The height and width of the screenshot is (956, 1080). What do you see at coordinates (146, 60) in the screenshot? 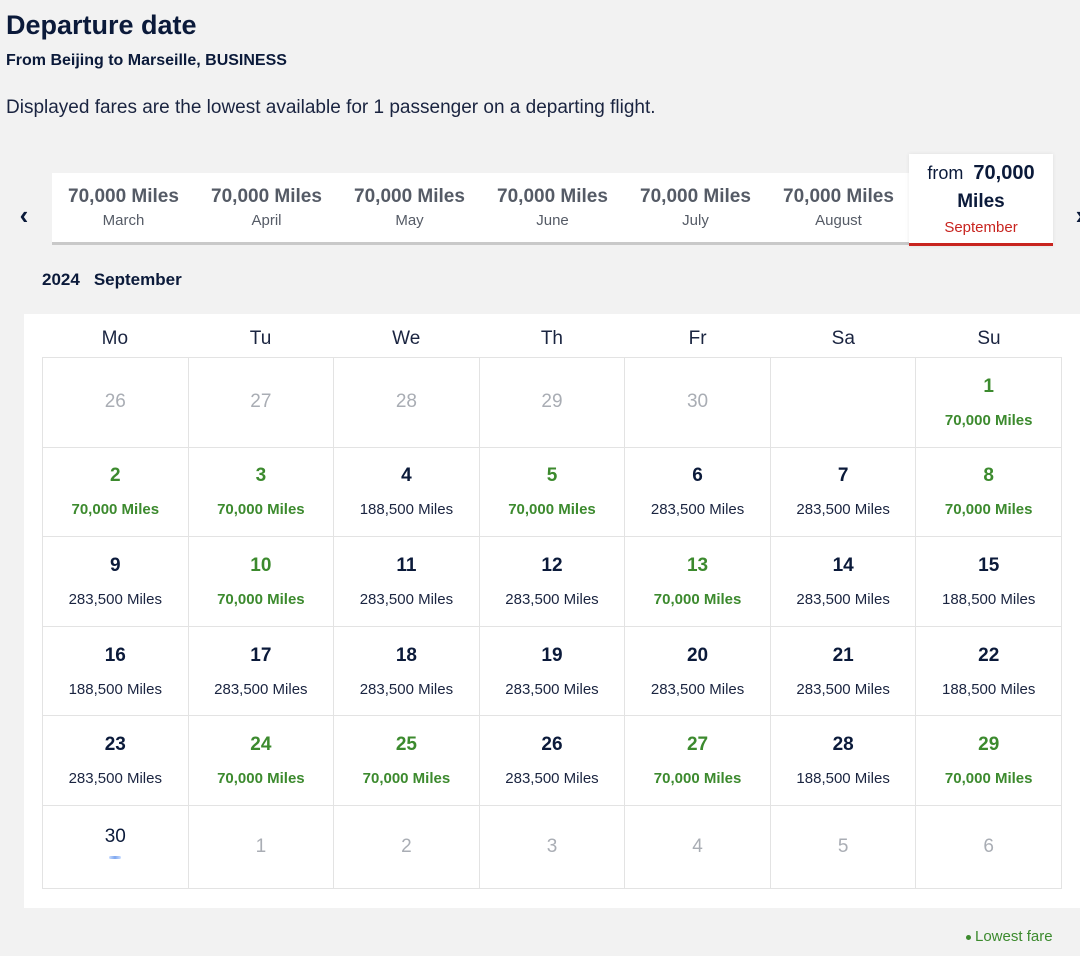
I see `route-subtitle: From Beijing to Marseille, BUSINESS` at bounding box center [146, 60].